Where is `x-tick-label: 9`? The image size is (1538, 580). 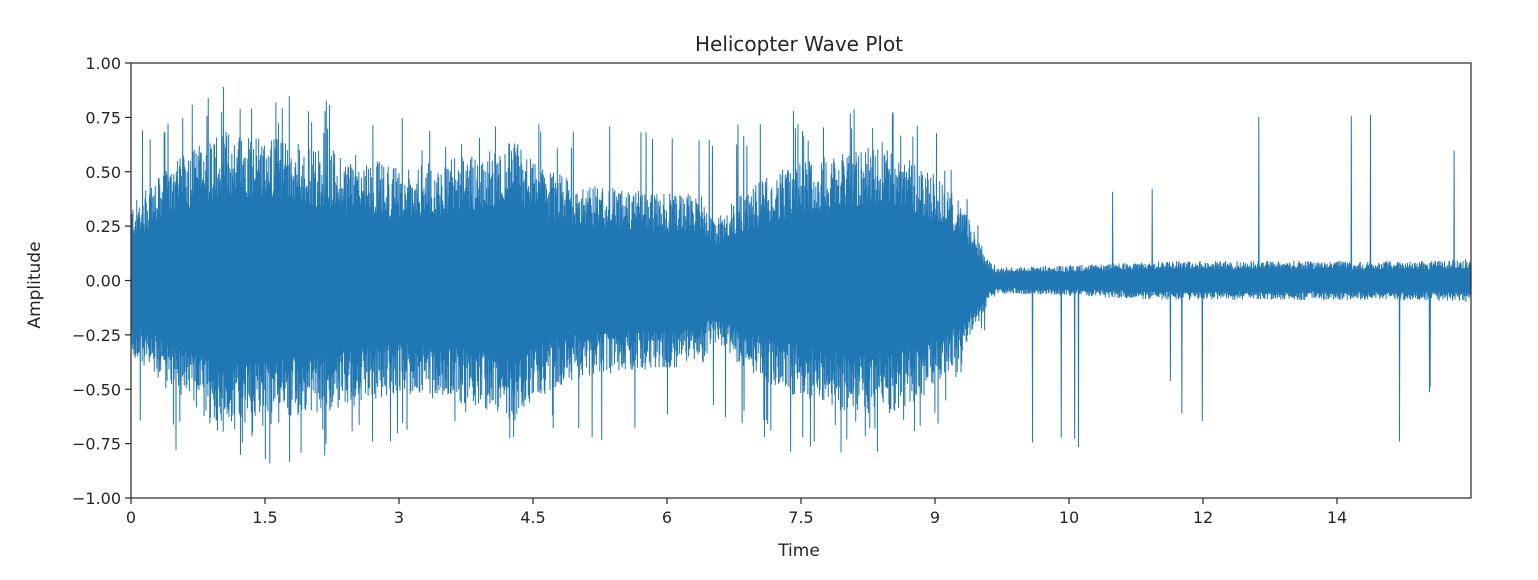
x-tick-label: 9 is located at coordinates (935, 517).